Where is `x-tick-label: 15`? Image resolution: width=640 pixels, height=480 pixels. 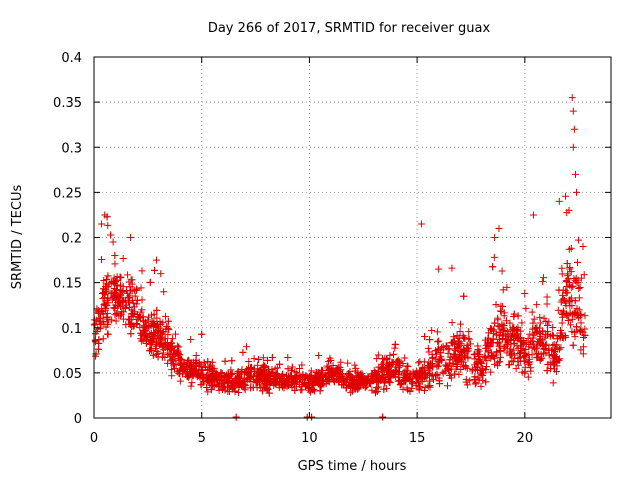 x-tick-label: 15 is located at coordinates (417, 438).